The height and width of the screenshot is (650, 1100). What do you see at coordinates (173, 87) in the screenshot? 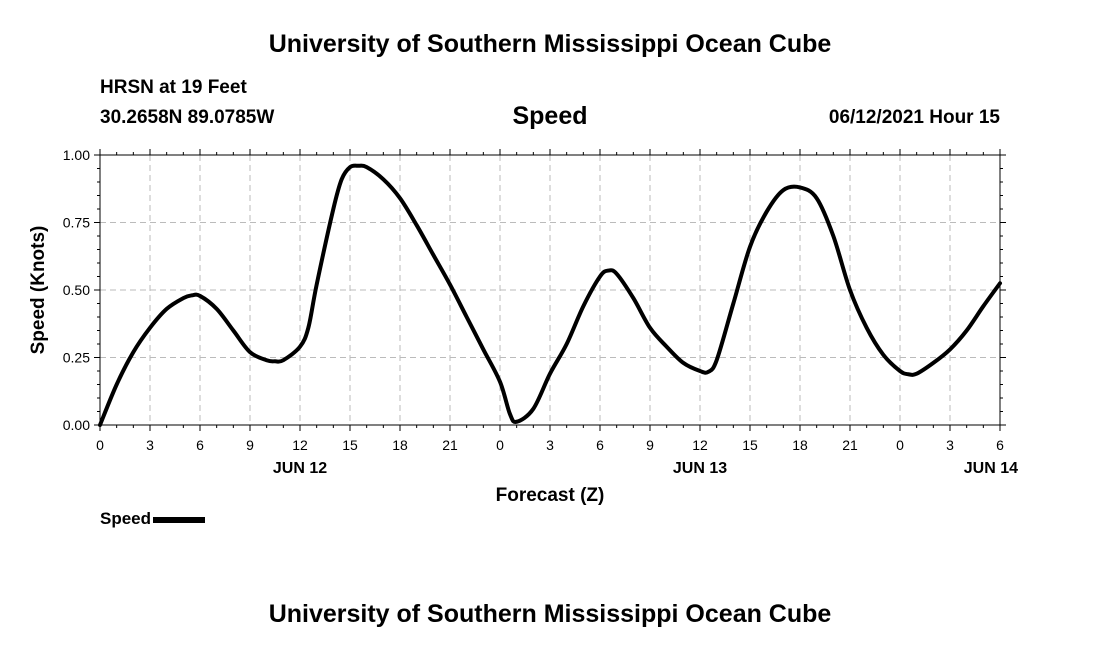
I see `station-label: HRSN at 19 Feet` at bounding box center [173, 87].